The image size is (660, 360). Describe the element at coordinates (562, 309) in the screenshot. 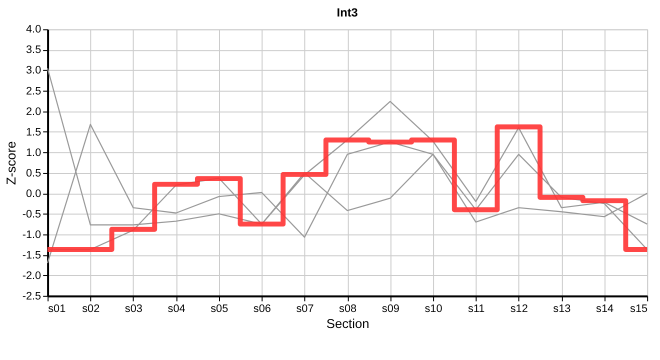

I see `x-tick-label: s13` at that location.